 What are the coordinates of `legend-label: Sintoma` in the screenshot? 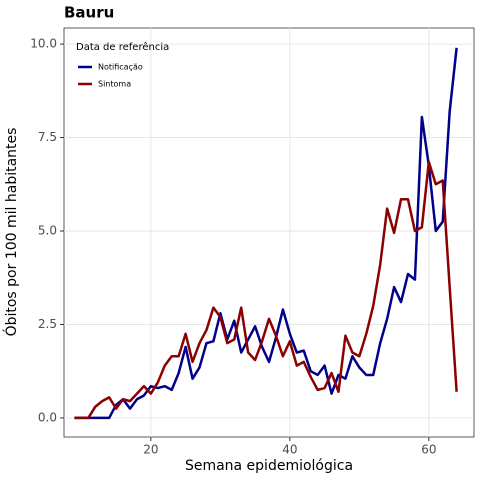 It's located at (114, 84).